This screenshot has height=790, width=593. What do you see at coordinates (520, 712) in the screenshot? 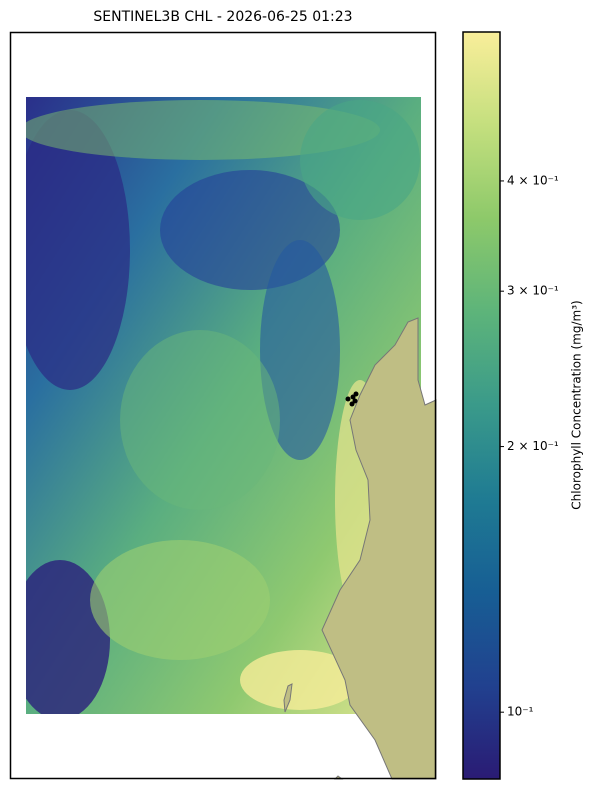
I see `colorbar-tick-label: 10⁻¹` at bounding box center [520, 712].